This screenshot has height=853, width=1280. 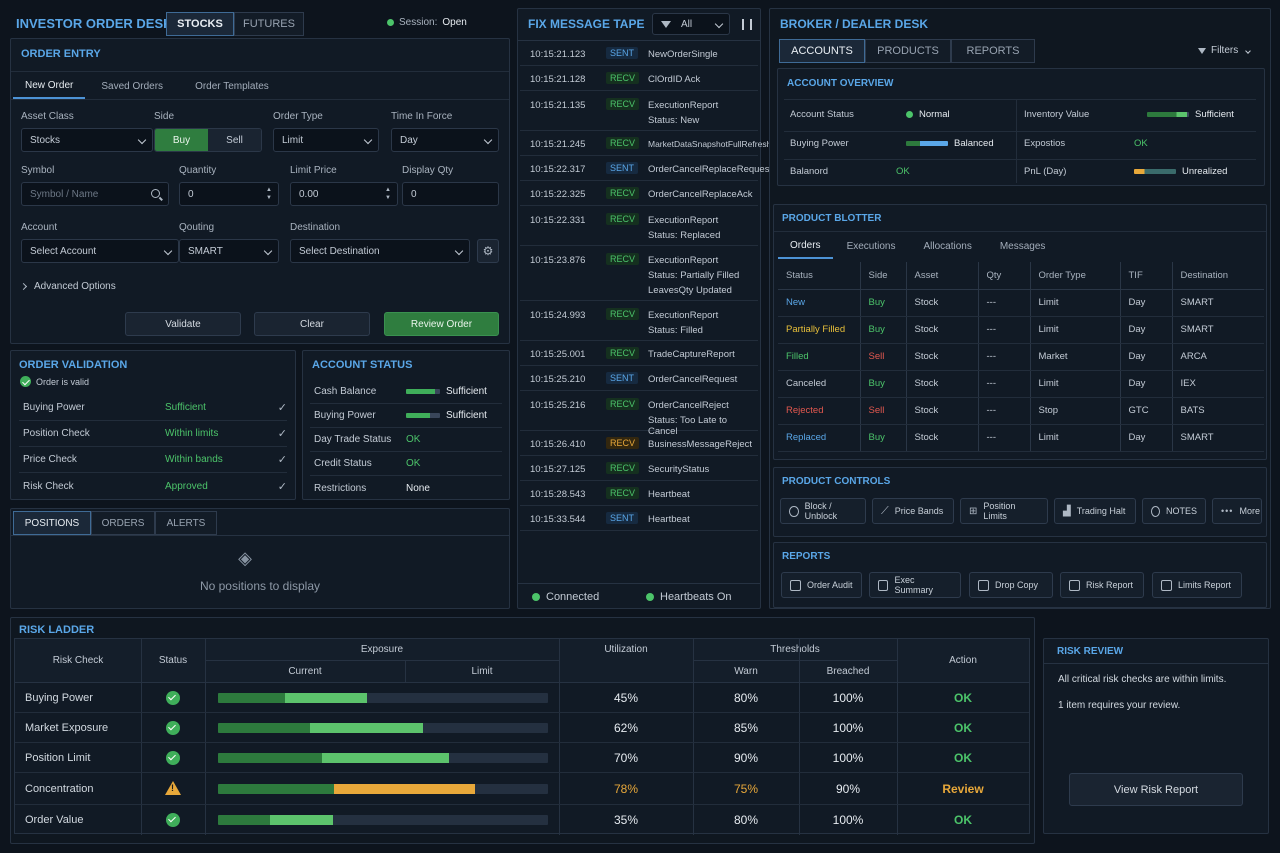 What do you see at coordinates (1004, 511) in the screenshot?
I see `position-limits-button: ⊞ Position Limits` at bounding box center [1004, 511].